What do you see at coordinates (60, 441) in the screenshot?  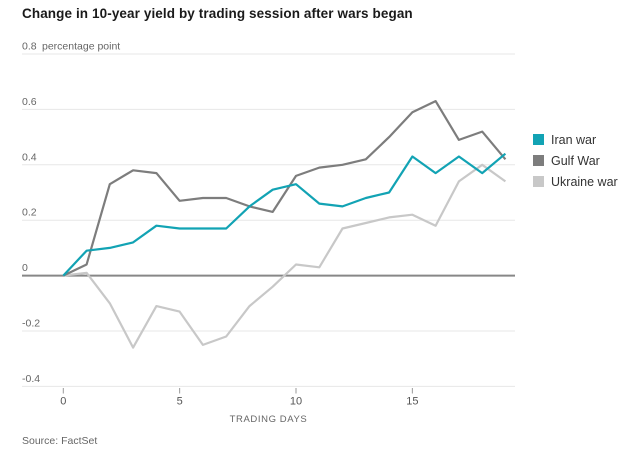 I see `source-note: Source: FactSet` at bounding box center [60, 441].